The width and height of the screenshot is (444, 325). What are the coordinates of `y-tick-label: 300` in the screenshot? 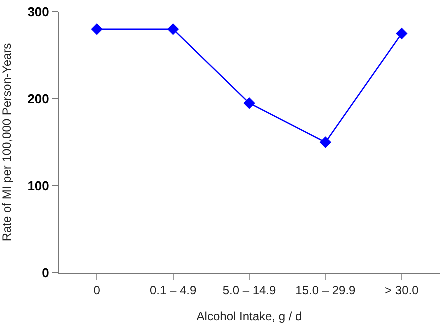 It's located at (39, 12).